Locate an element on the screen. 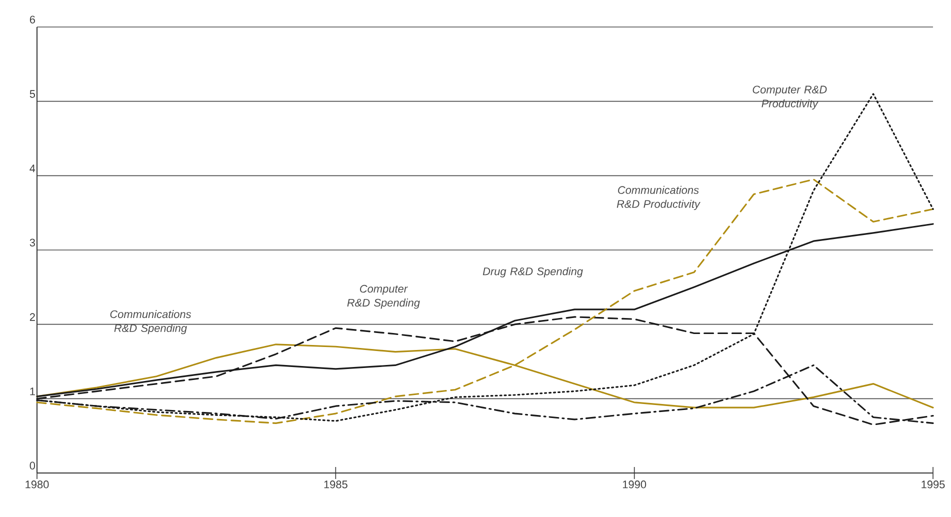 The image size is (951, 517). y-tick-label: 6 is located at coordinates (32, 20).